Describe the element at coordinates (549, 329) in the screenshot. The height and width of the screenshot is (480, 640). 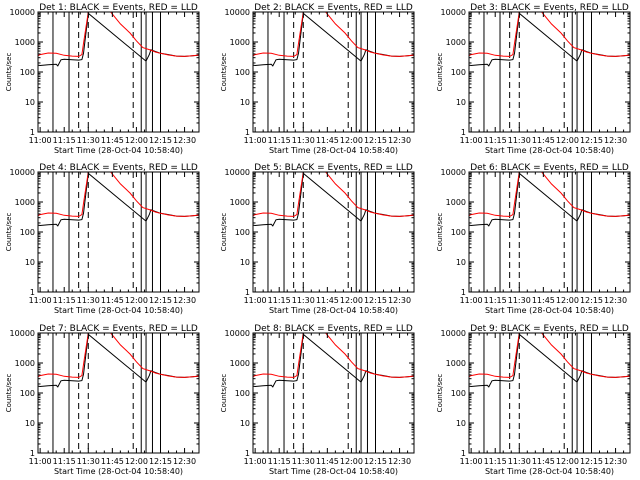
I see `panel-title: Det 9: BLACK = Events, RED = LLD` at that location.